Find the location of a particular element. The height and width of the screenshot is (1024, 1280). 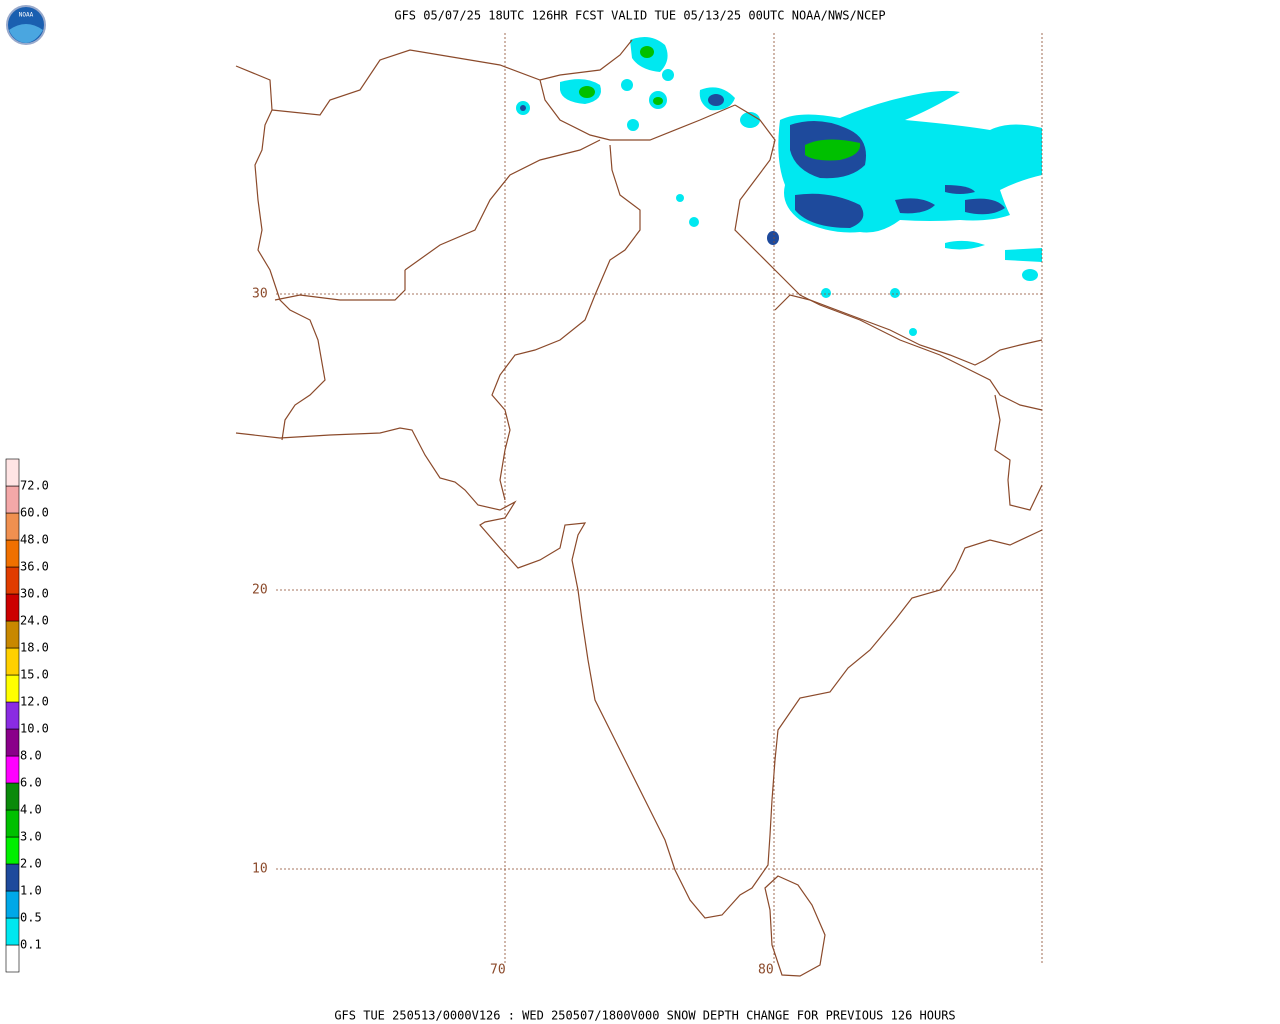

legend-label: 12.0 is located at coordinates (34, 702).